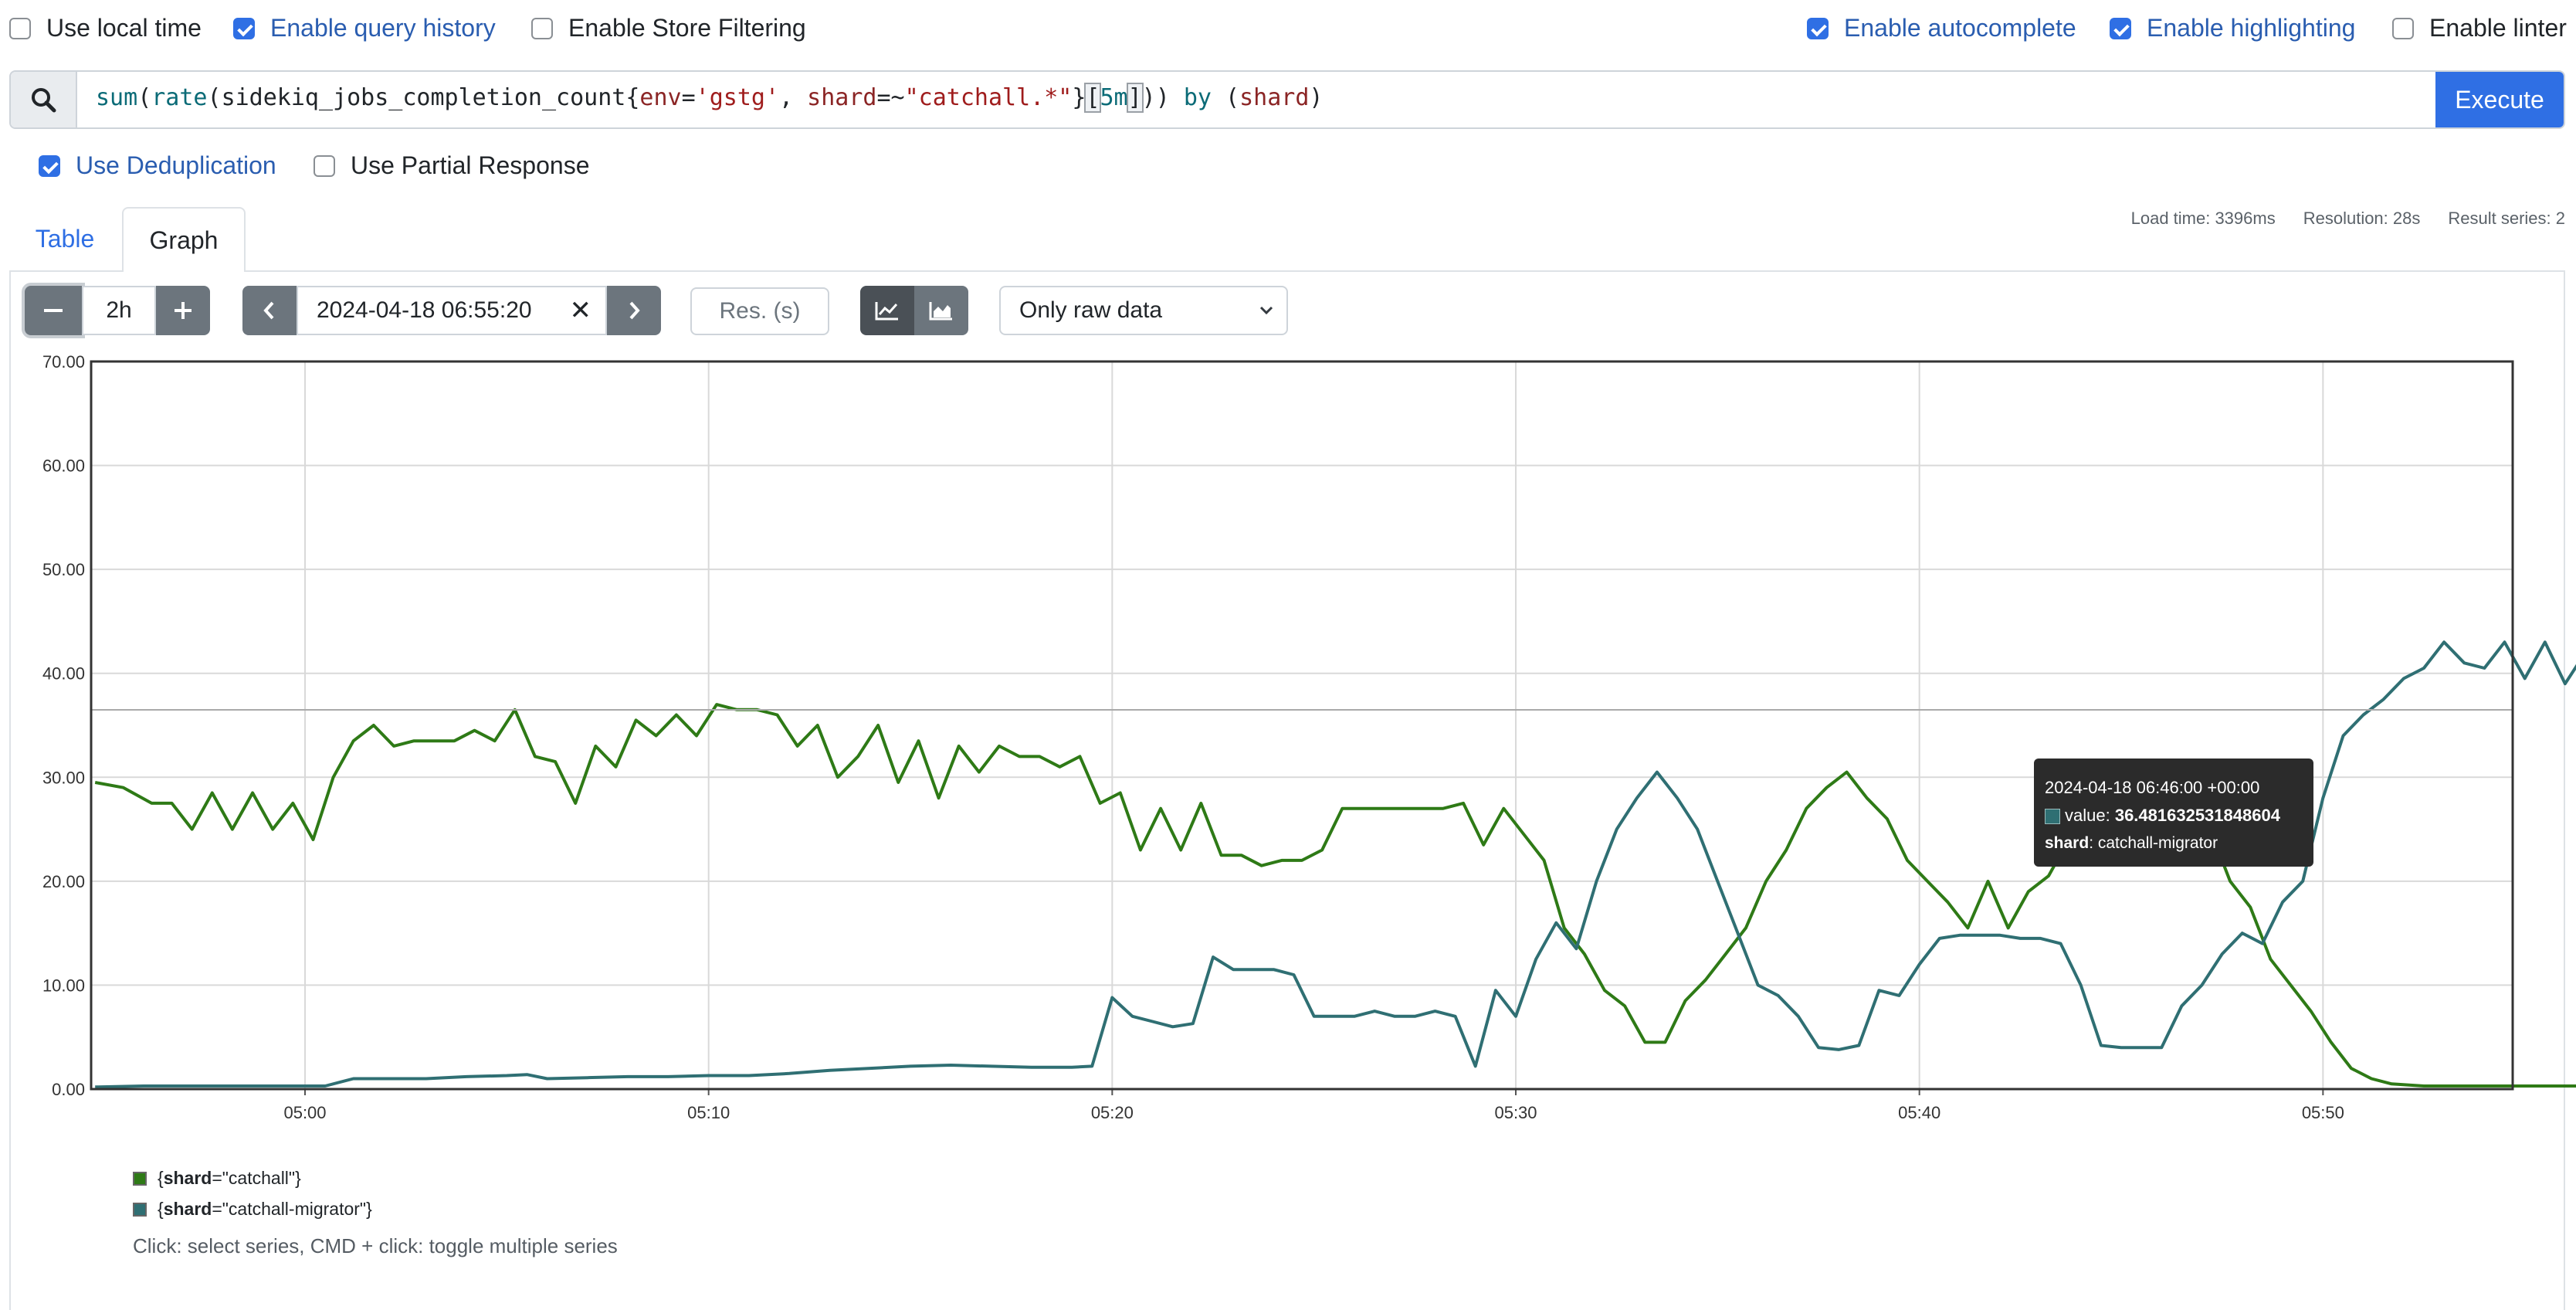 The width and height of the screenshot is (2576, 1310). Describe the element at coordinates (187, 1209) in the screenshot. I see `legend-key-catchall-migrator: shard` at that location.